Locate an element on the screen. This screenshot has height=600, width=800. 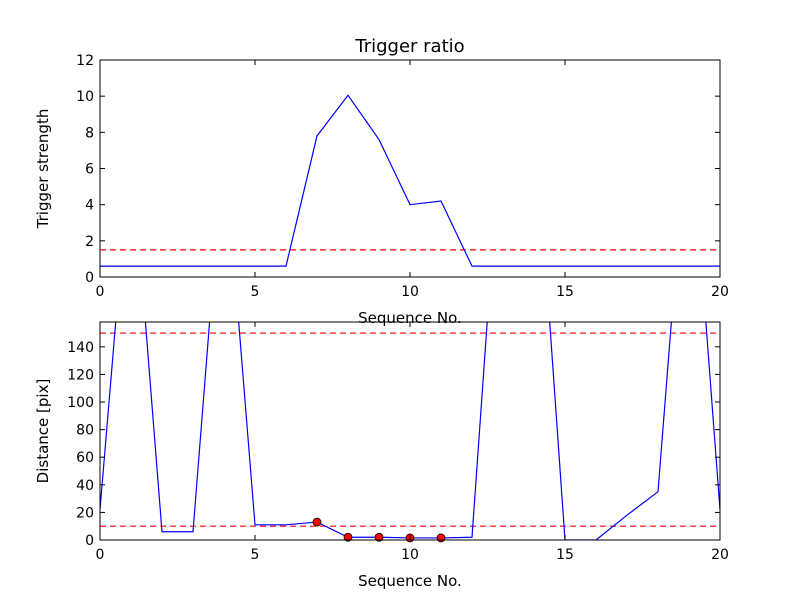
y-tick-label-4: 80 is located at coordinates (85, 431).